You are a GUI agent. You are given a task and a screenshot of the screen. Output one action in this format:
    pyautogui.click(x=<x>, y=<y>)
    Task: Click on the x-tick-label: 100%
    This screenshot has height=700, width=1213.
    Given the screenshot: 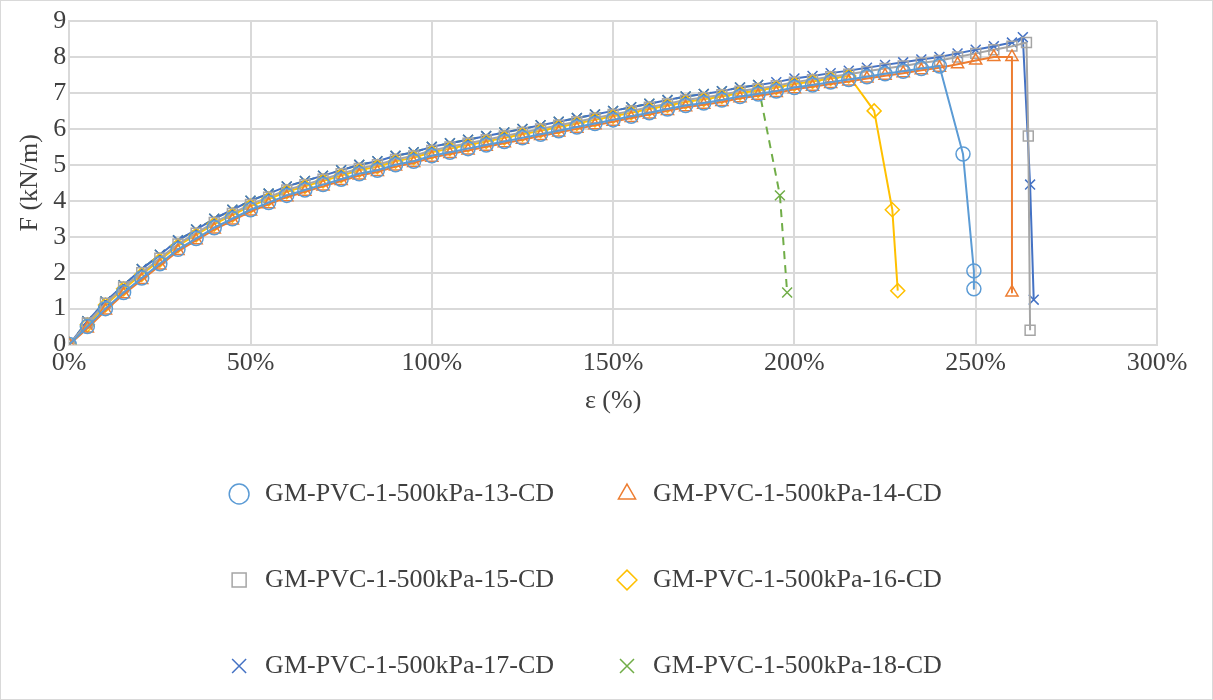 What is the action you would take?
    pyautogui.click(x=432, y=362)
    